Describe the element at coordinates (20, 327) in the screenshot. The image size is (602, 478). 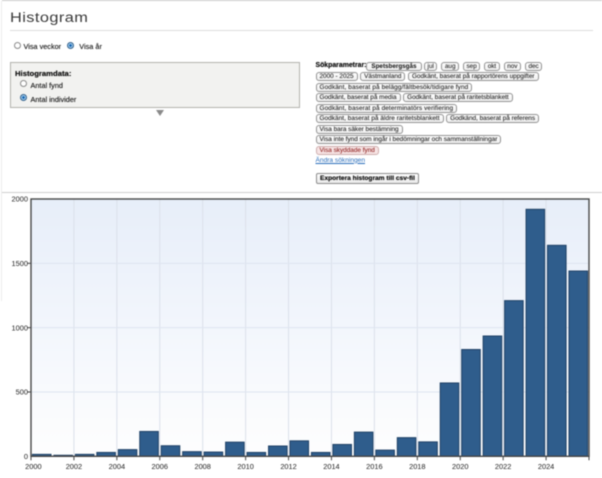
I see `svg-text: 1000` at that location.